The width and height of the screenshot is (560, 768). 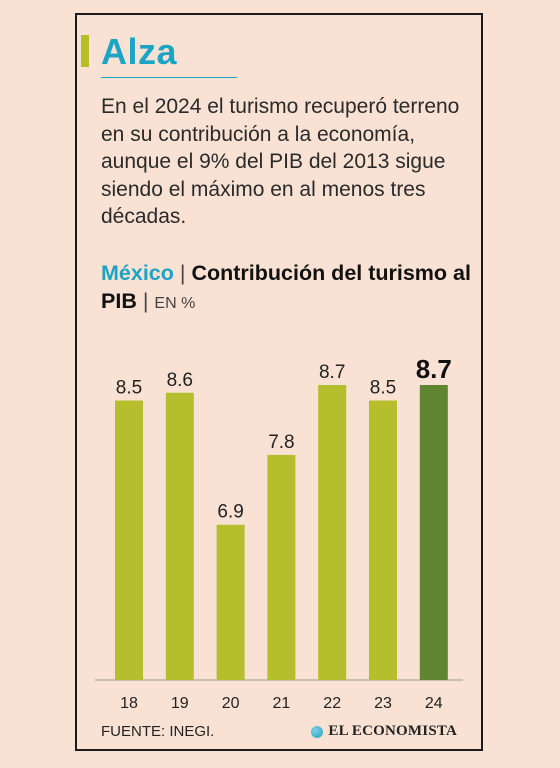 I want to click on chart-heading-unit: EN %, so click(x=175, y=303).